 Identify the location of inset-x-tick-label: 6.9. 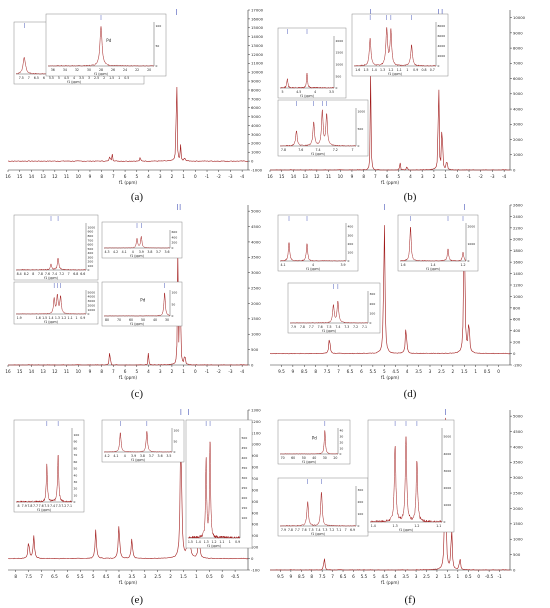
(352, 530).